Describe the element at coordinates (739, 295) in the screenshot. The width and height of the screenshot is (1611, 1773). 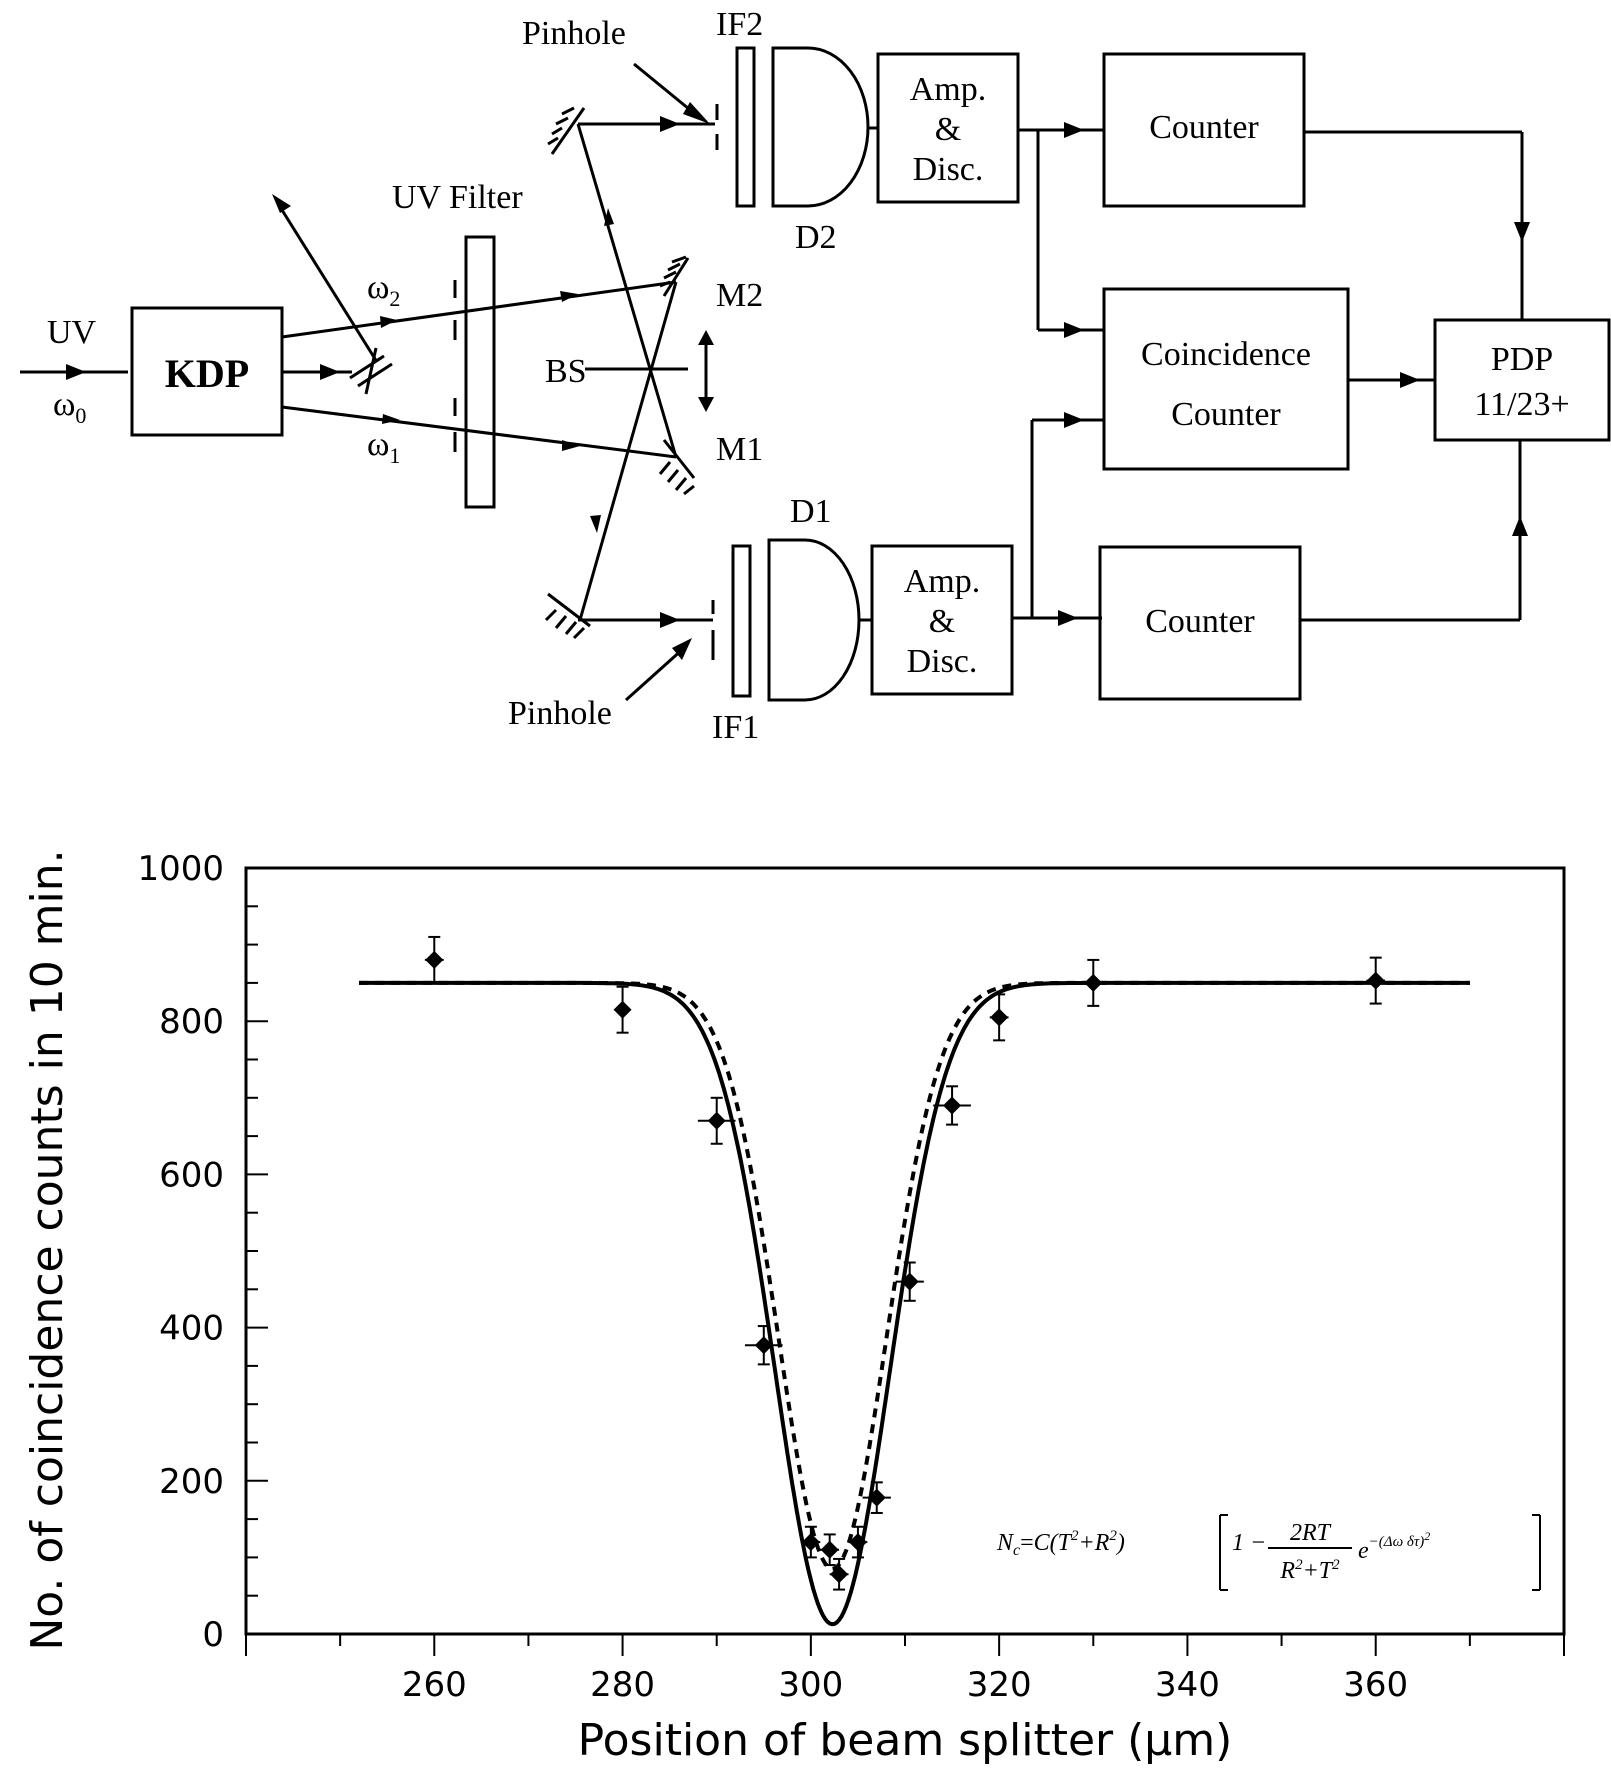
I see `mirror-m2-label: M2` at that location.